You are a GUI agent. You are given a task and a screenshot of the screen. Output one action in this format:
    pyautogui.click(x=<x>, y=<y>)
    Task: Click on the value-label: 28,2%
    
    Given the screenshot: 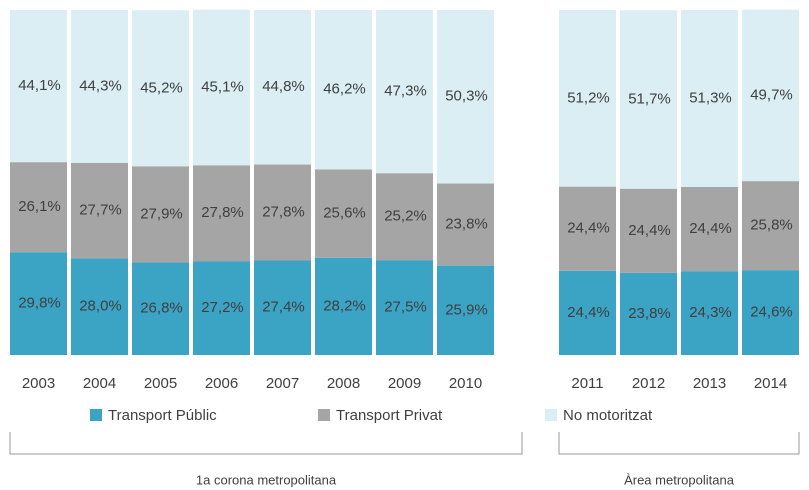 What is the action you would take?
    pyautogui.click(x=344, y=305)
    